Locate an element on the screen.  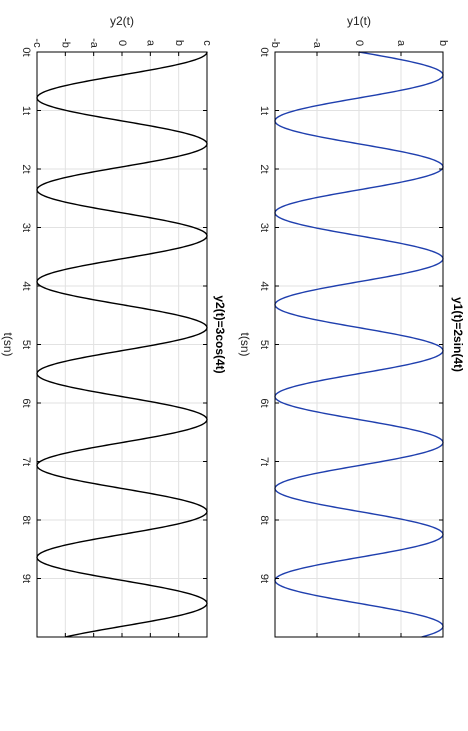
y-axis-label: y2(t) is located at coordinates (122, 21).